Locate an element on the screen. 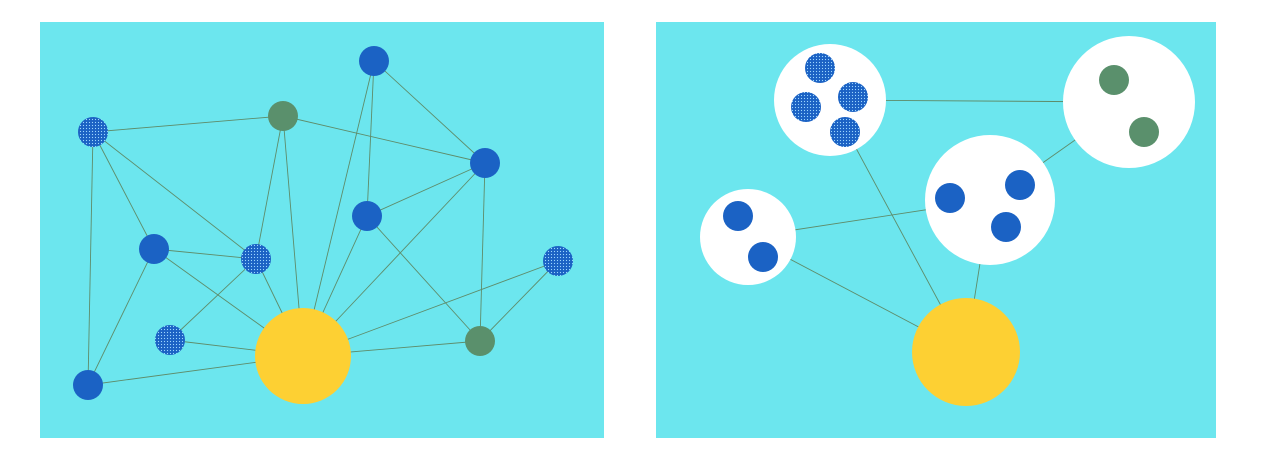  edge-n6-n10 is located at coordinates (423, 278).